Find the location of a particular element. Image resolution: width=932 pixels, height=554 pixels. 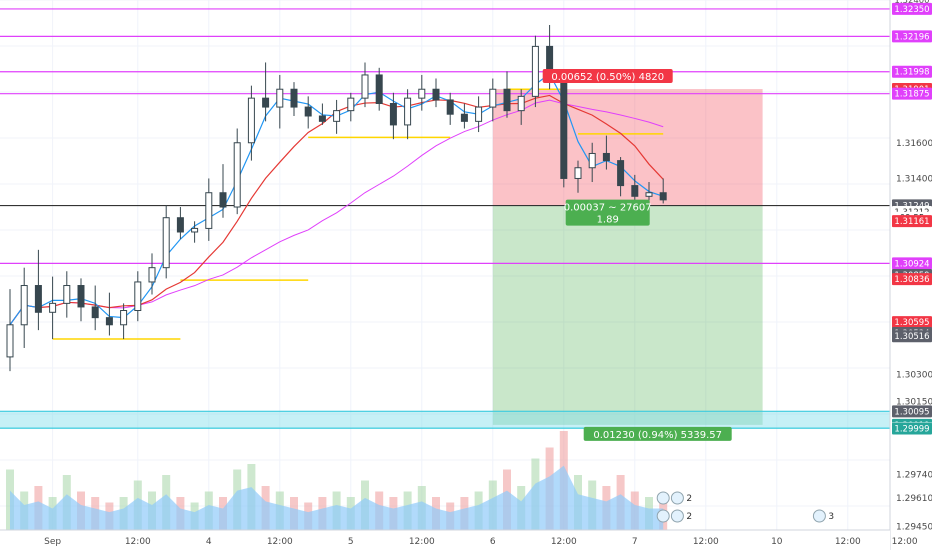

y-tick-label: 1.31600 is located at coordinates (914, 144).